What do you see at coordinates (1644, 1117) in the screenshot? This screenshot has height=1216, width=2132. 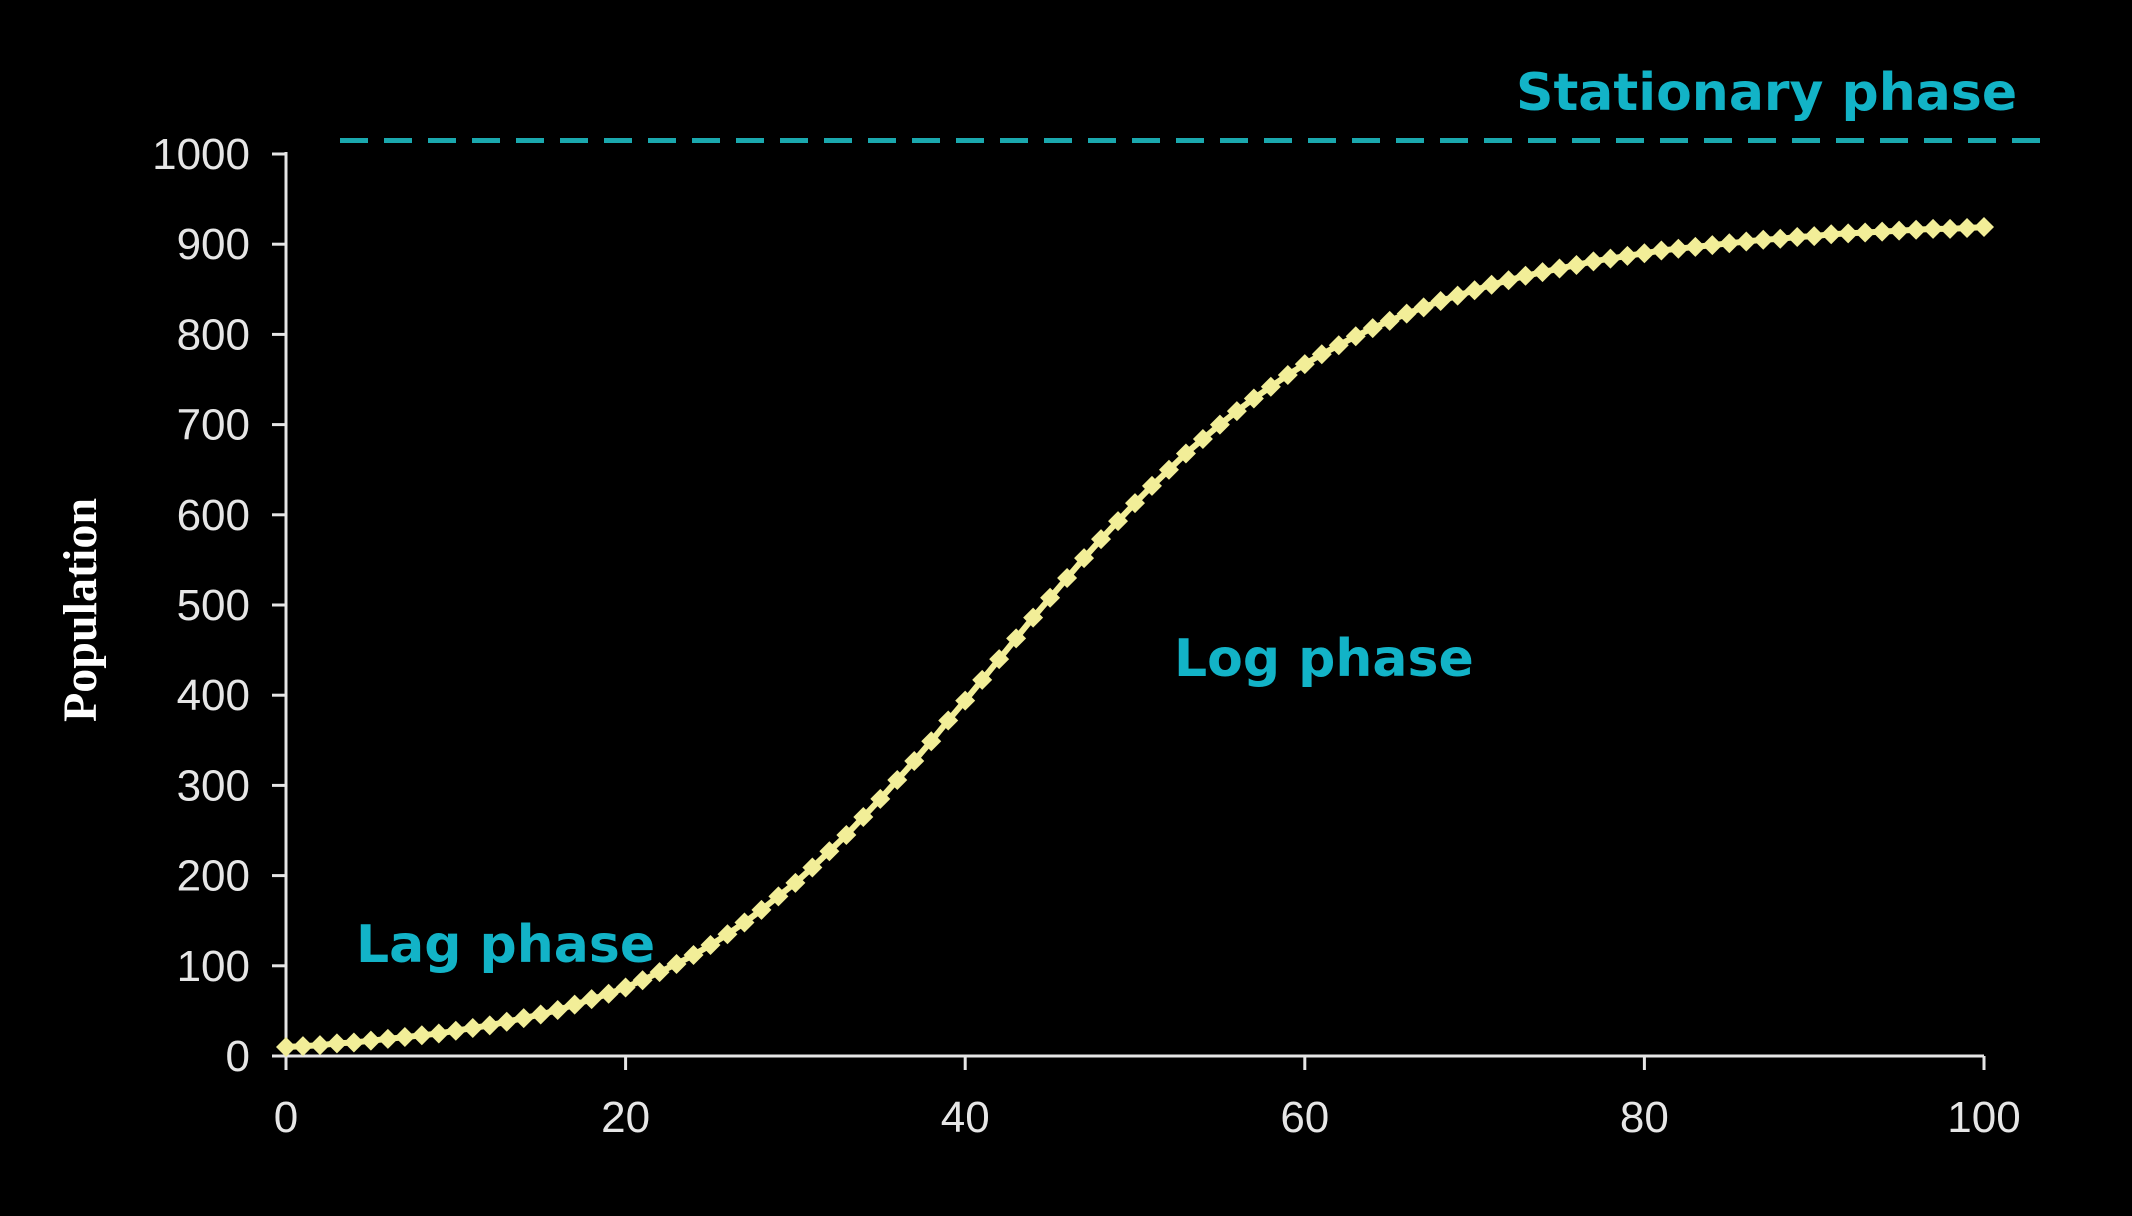 I see `x-tick-label: 80` at bounding box center [1644, 1117].